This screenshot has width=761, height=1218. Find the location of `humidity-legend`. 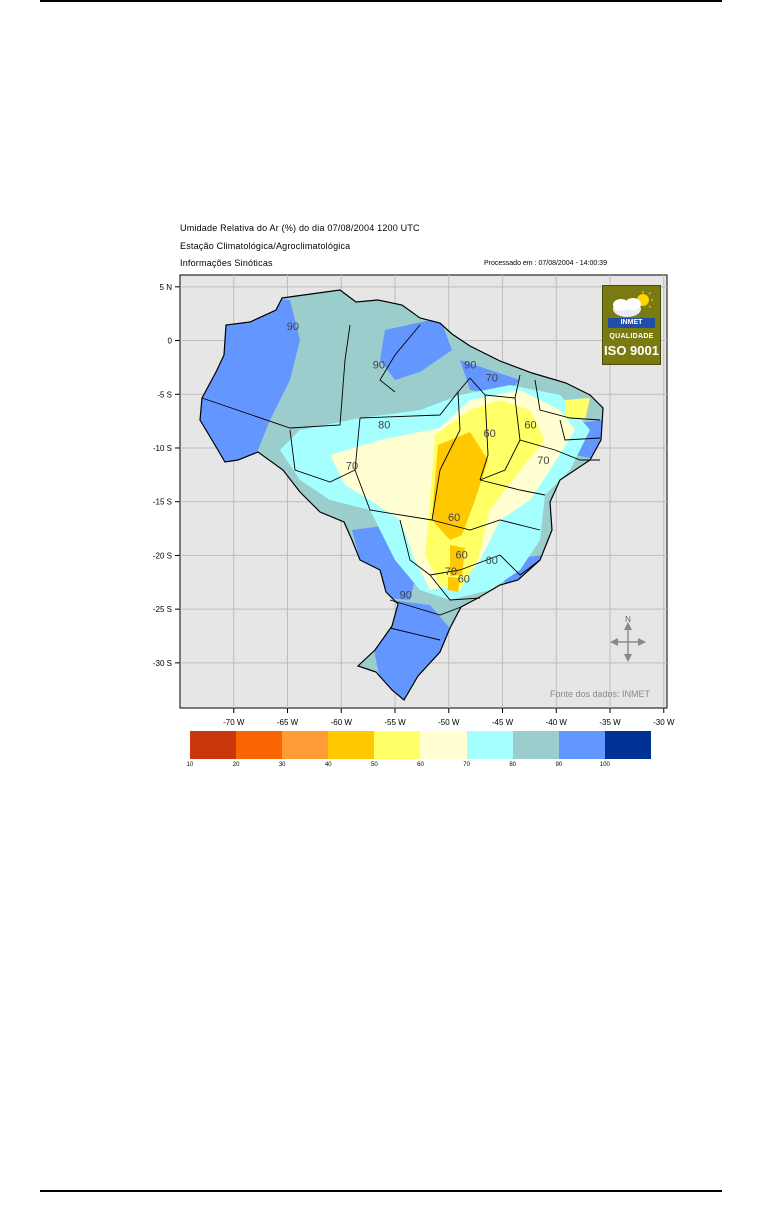

humidity-legend is located at coordinates (420, 745).